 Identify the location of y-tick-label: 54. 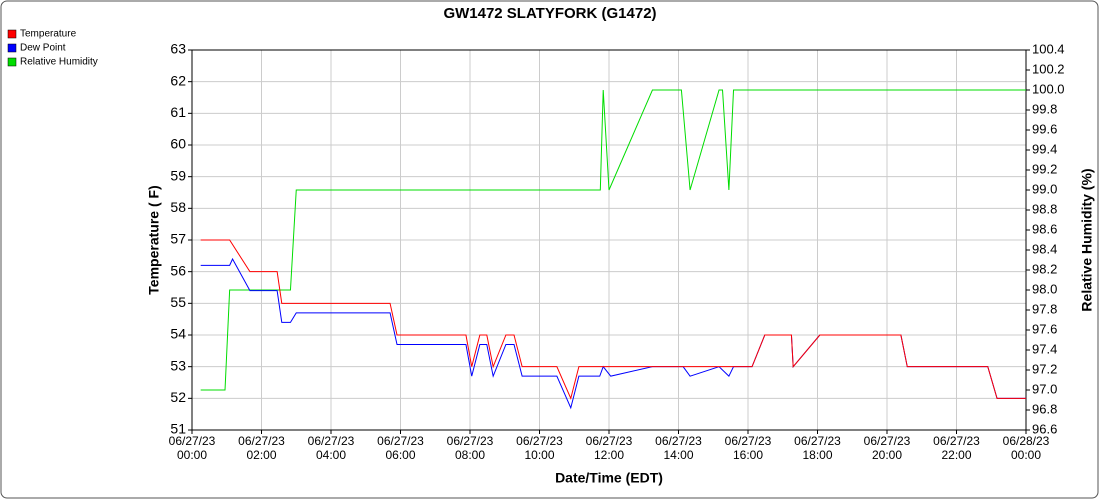
(178, 334).